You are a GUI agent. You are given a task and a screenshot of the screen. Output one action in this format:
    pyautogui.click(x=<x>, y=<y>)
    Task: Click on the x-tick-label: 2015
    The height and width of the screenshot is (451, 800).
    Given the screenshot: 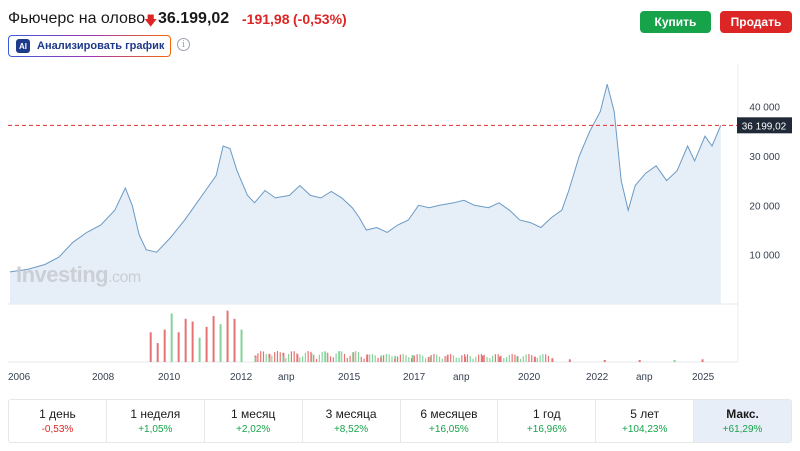 What is the action you would take?
    pyautogui.click(x=349, y=377)
    